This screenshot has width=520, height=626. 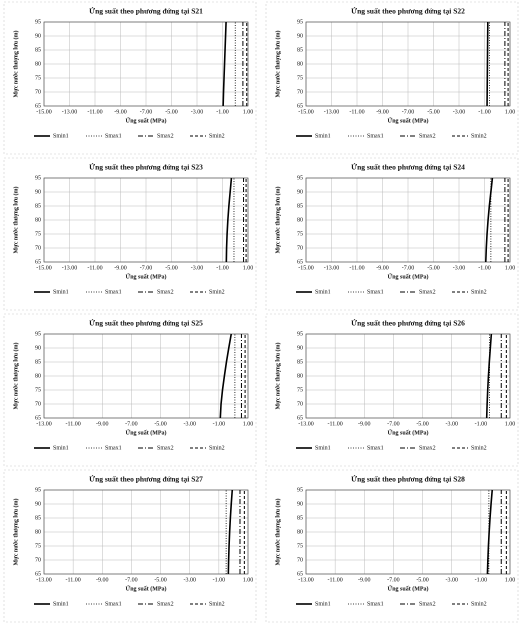 What do you see at coordinates (408, 167) in the screenshot?
I see `chart-title: Ứng suất theo phương đứng tại S24` at bounding box center [408, 167].